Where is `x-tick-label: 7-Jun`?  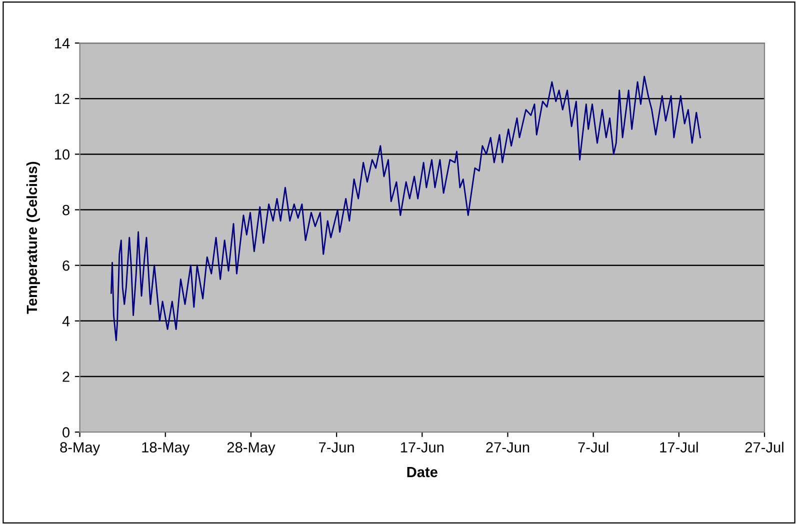 x-tick-label: 7-Jun is located at coordinates (336, 447).